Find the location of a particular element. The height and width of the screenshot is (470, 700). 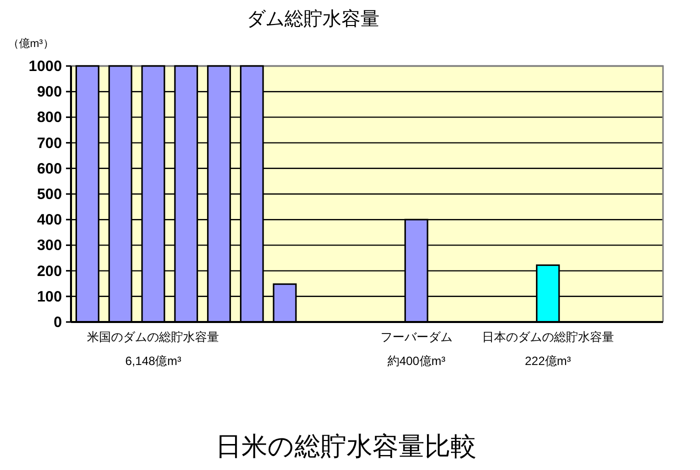

x-tick-label: 日本のダムの総貯水容量222億m³ is located at coordinates (548, 349).